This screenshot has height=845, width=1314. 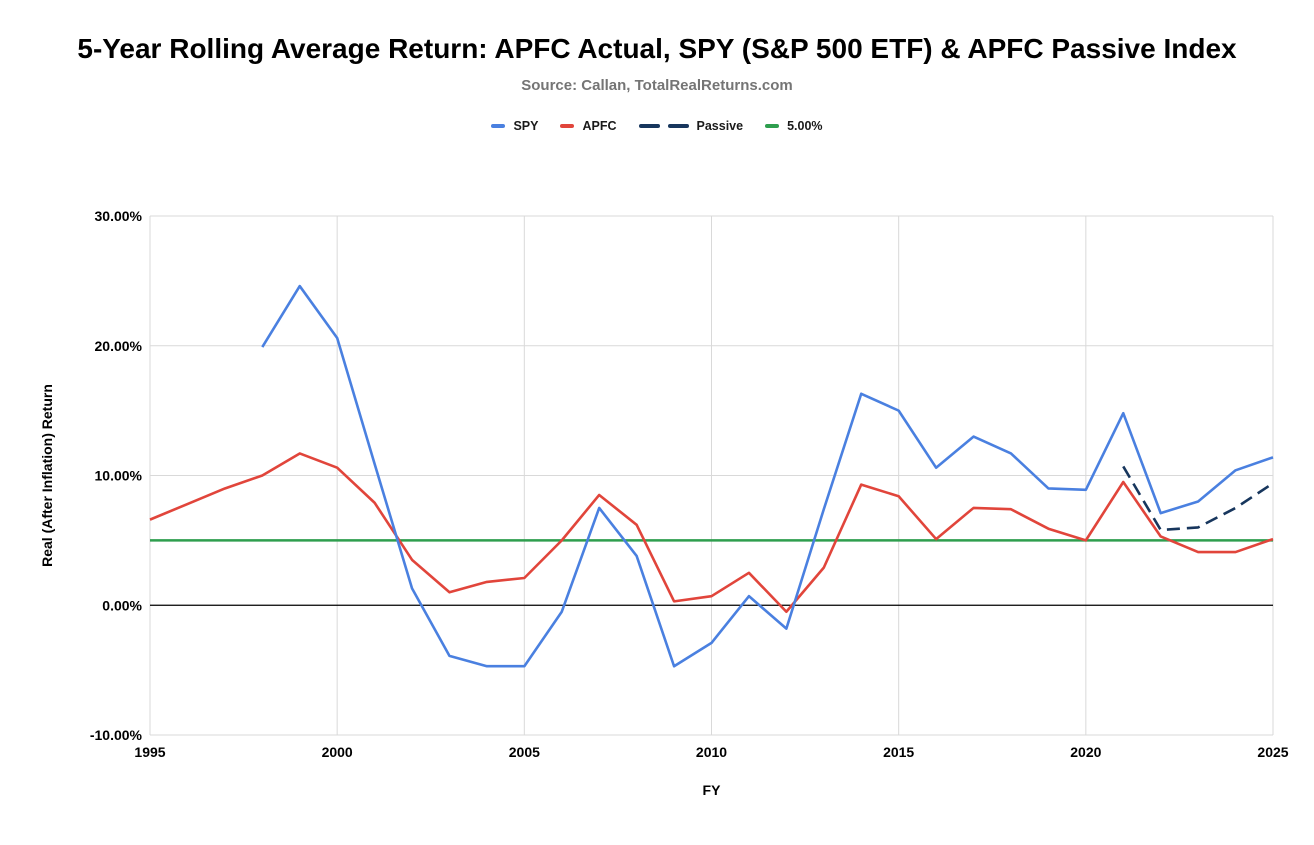 What do you see at coordinates (116, 735) in the screenshot?
I see `y-tick-label: -10.00%` at bounding box center [116, 735].